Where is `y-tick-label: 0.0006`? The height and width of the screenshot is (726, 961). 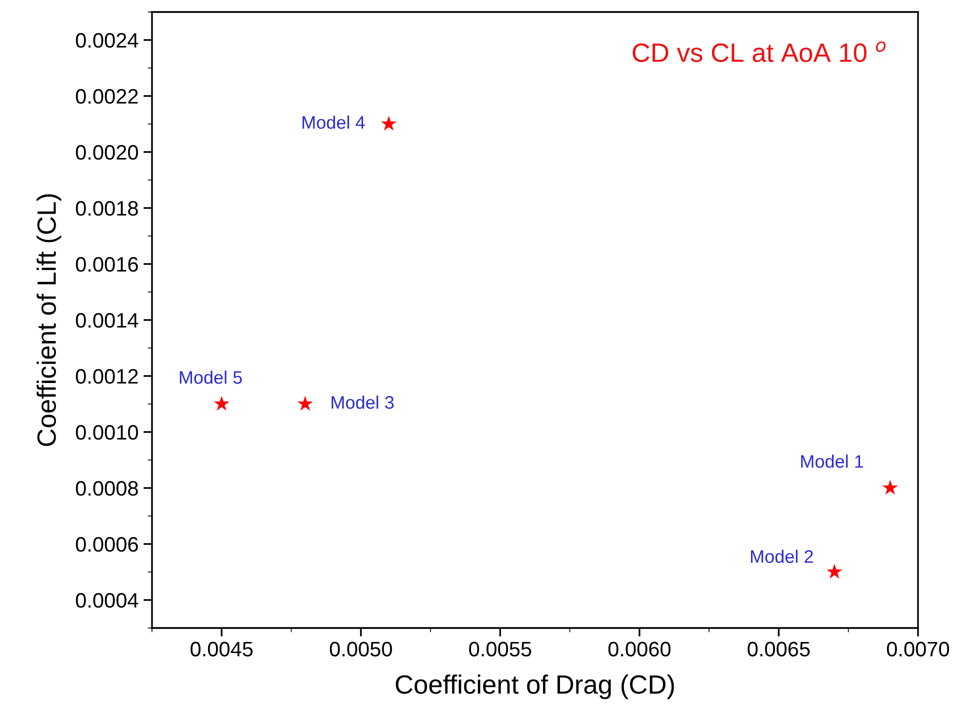 y-tick-label: 0.0006 is located at coordinates (107, 544).